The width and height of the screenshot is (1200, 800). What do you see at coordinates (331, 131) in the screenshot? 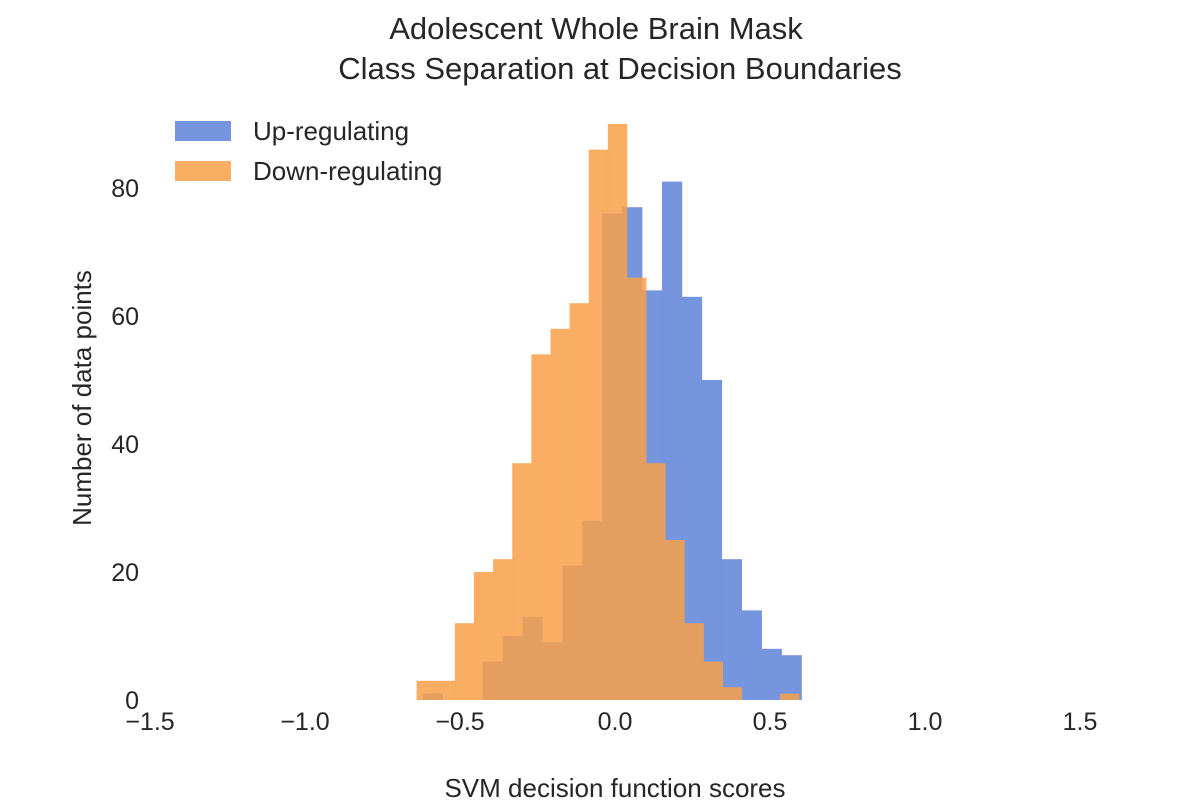
I see `legend-label-up: Up-regulating` at bounding box center [331, 131].